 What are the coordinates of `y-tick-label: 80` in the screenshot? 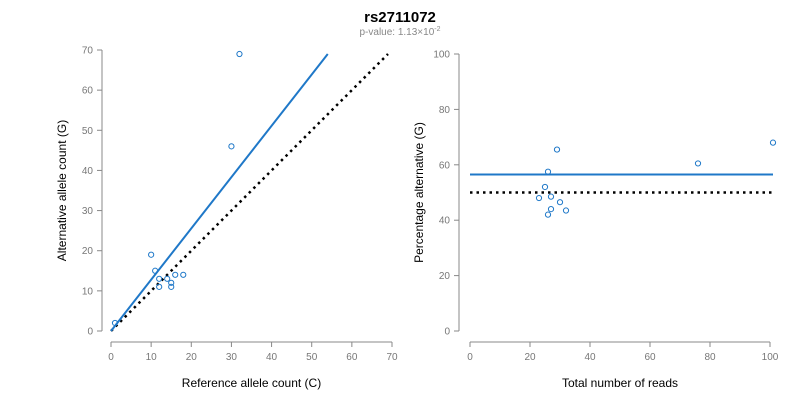 It's located at (445, 110).